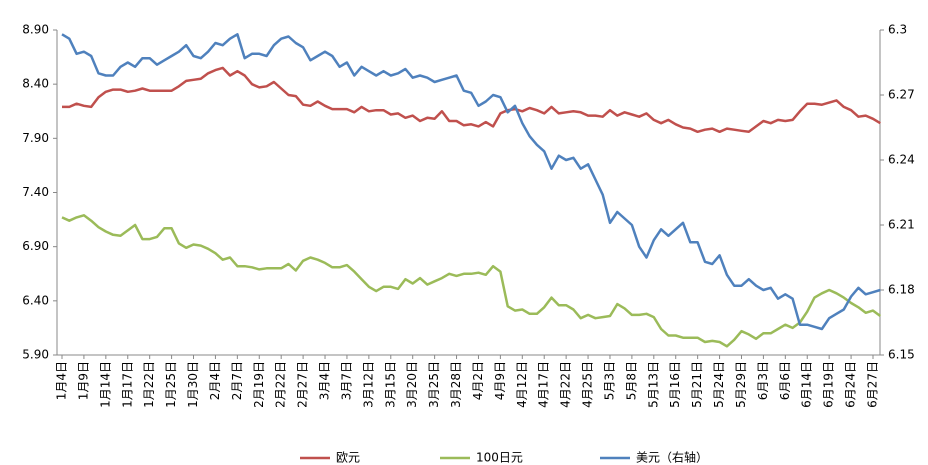 The image size is (928, 465). What do you see at coordinates (303, 384) in the screenshot?
I see `x-tick-label: 2月27日` at bounding box center [303, 384].